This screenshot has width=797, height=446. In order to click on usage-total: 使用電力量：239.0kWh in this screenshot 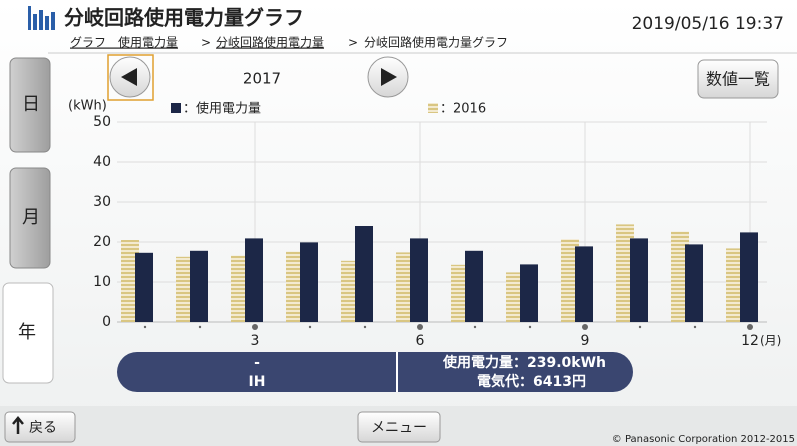, I will do `click(524, 362)`.